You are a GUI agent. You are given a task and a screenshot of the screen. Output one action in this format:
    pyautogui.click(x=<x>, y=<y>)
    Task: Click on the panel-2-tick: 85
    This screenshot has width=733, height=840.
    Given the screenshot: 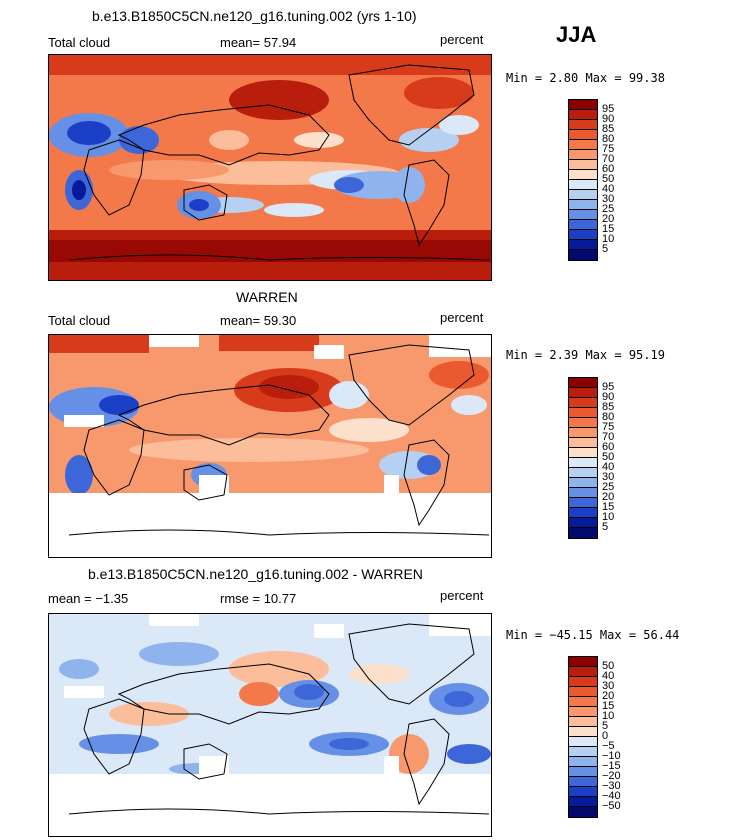 What is the action you would take?
    pyautogui.click(x=608, y=407)
    